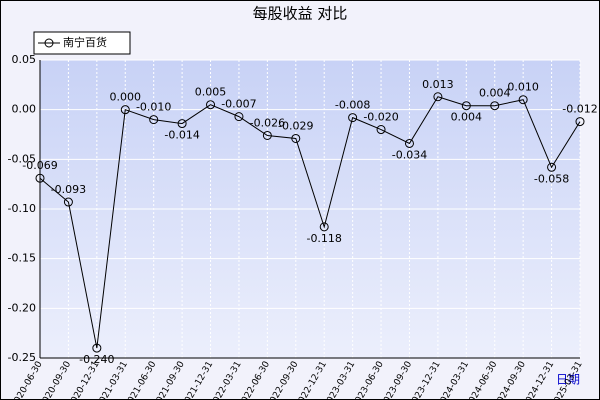  I want to click on data-label: -0.093, so click(68, 189).